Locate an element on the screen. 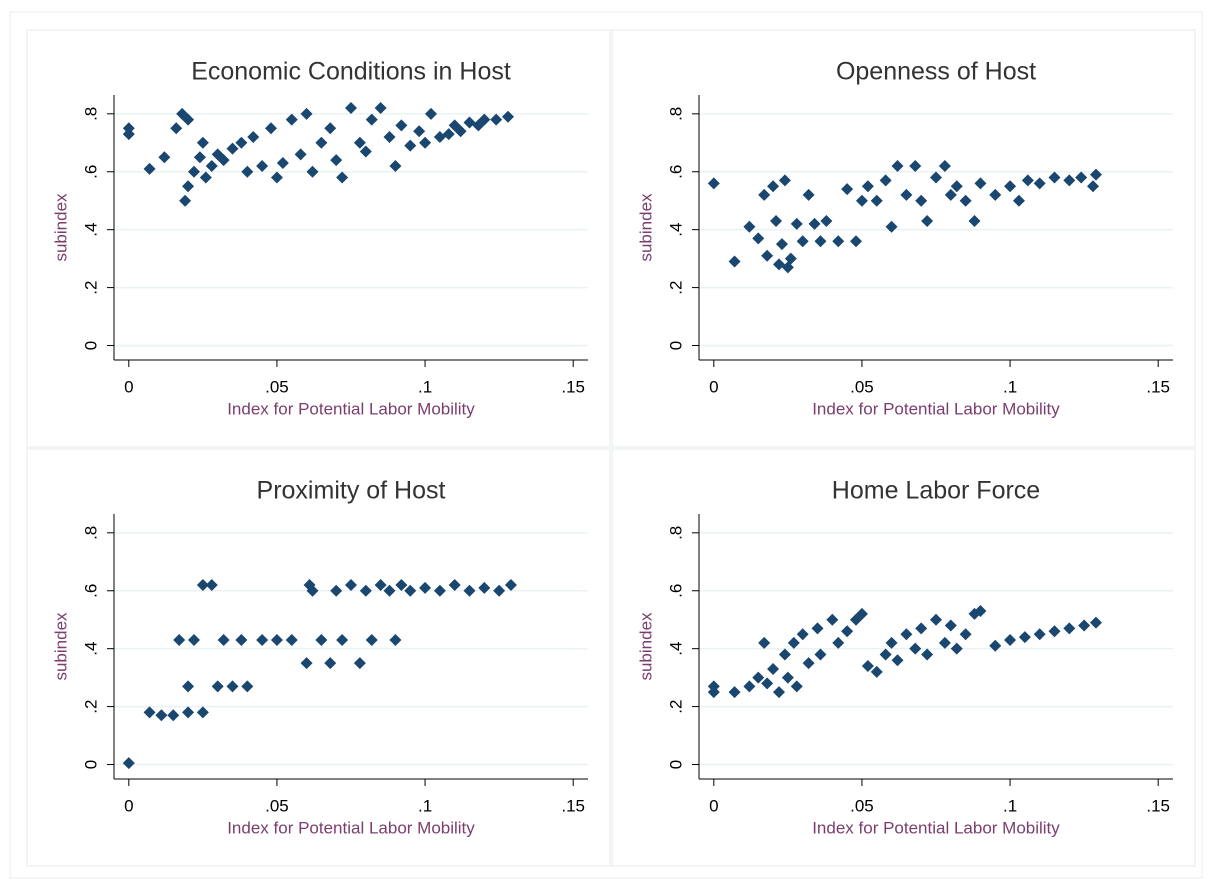 Image resolution: width=1208 pixels, height=883 pixels. x-tick-label: .05 is located at coordinates (277, 386).